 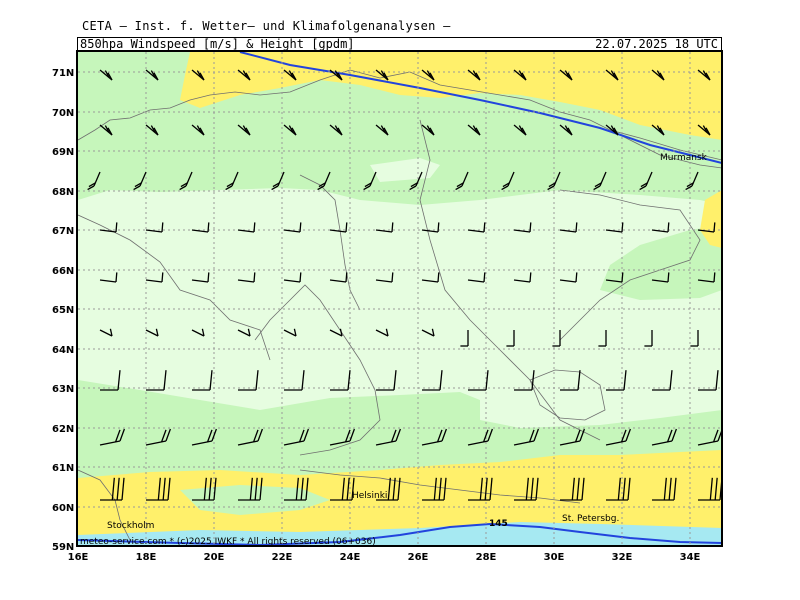 What do you see at coordinates (63, 271) in the screenshot?
I see `lat-label-66n: 66N` at bounding box center [63, 271].